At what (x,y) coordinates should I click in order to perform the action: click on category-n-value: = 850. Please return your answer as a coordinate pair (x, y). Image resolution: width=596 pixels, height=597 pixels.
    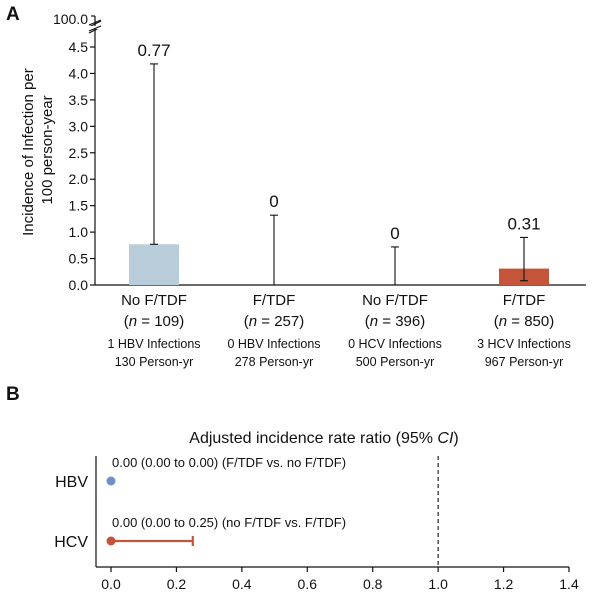
    Looking at the image, I should click on (528, 321).